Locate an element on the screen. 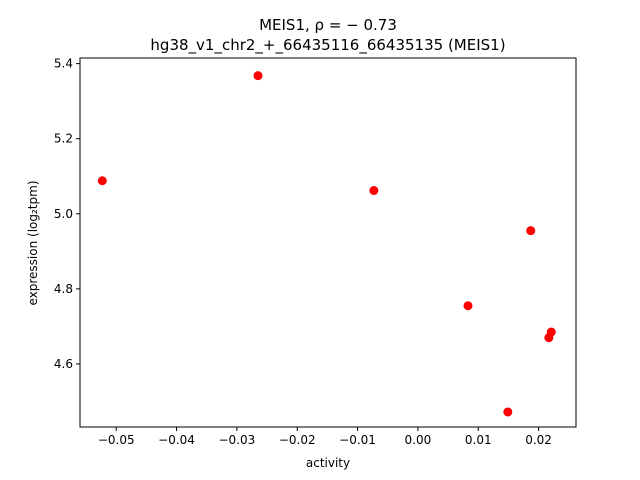  y-tick-label: 5.4 is located at coordinates (63, 64).